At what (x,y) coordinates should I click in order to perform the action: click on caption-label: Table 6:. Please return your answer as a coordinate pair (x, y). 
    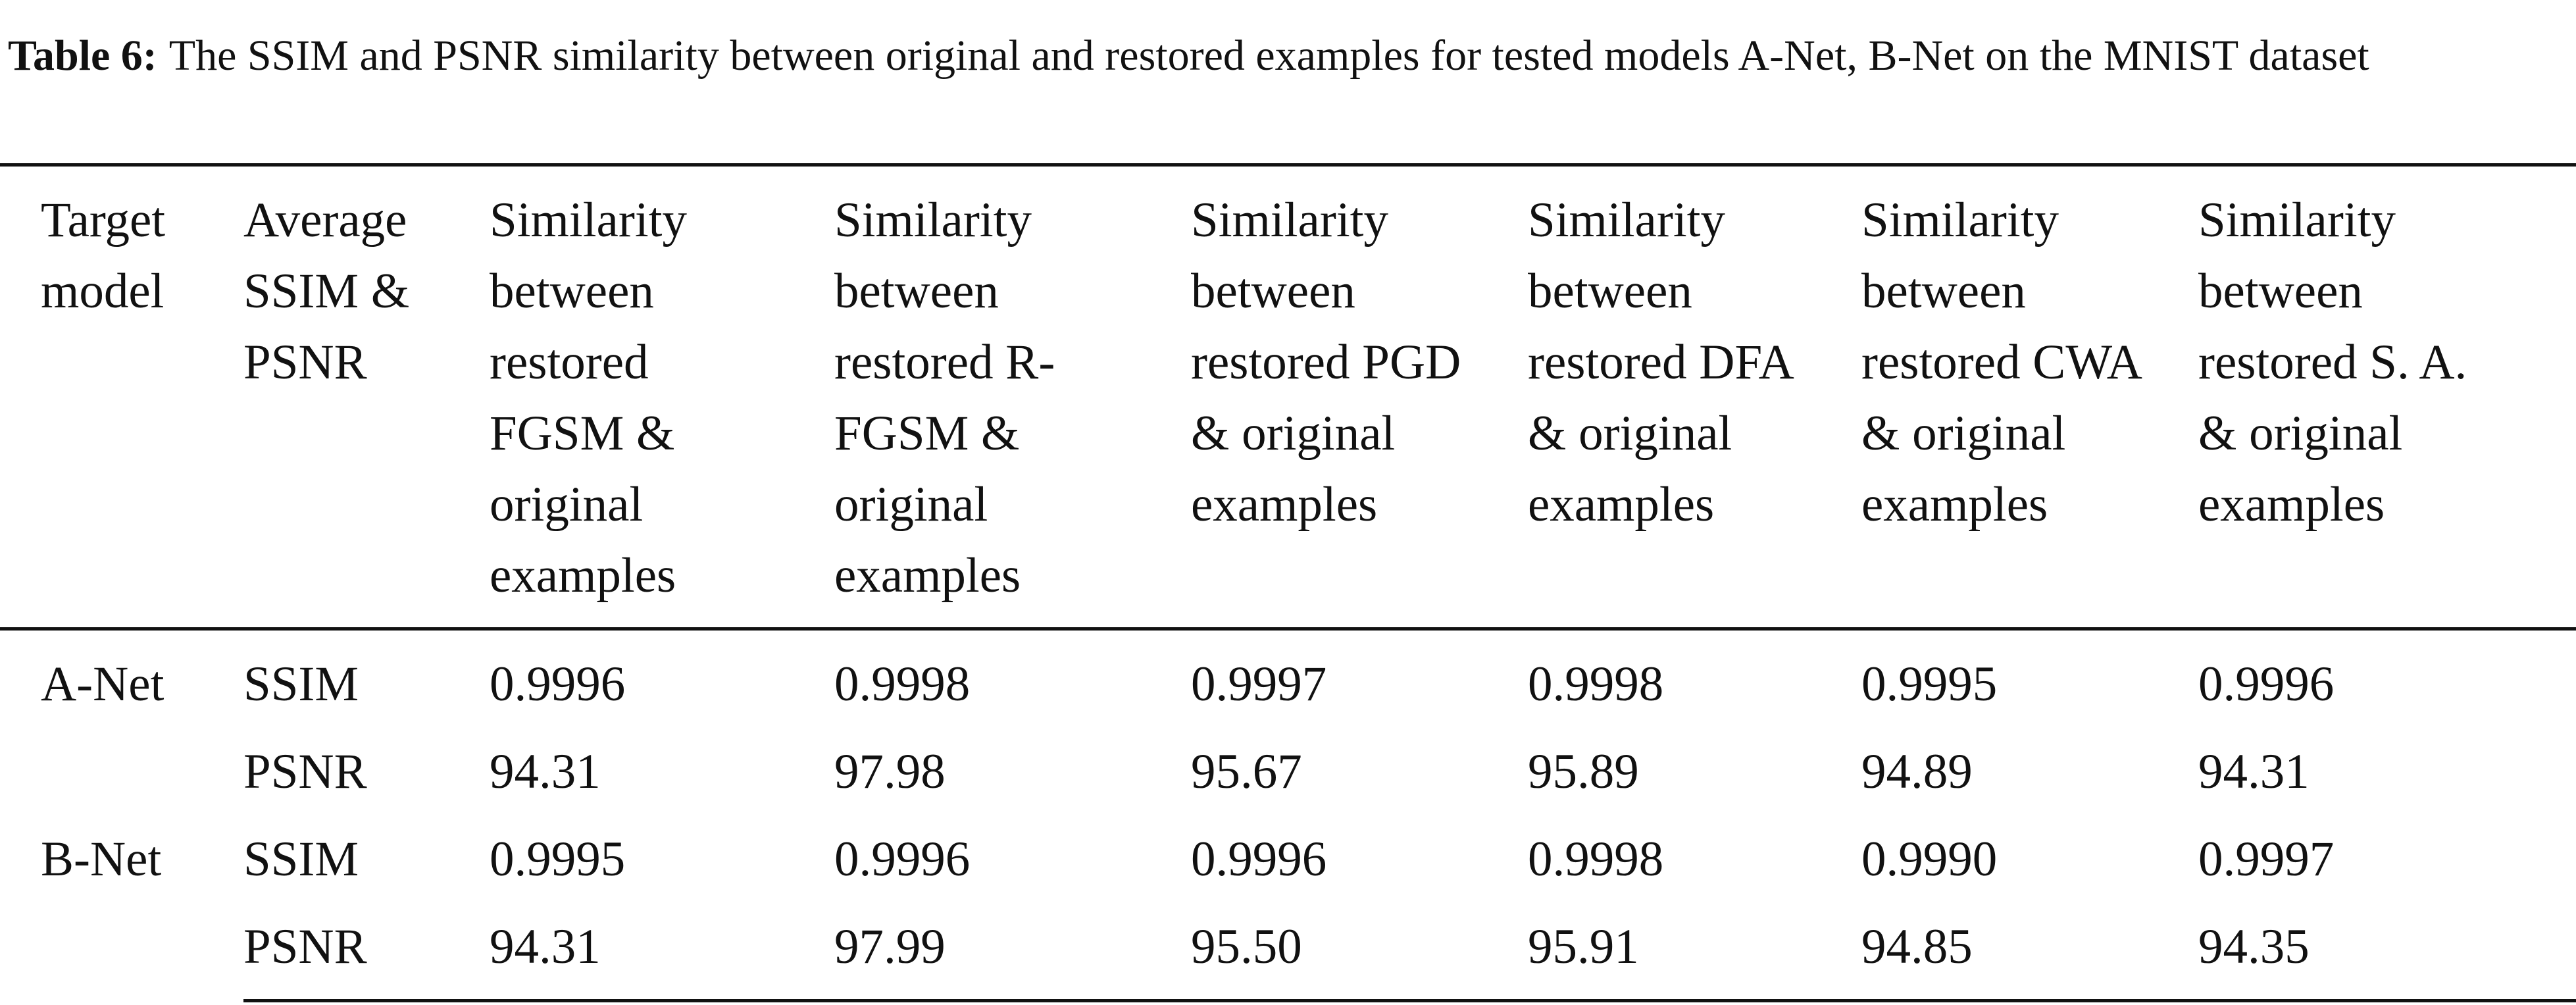
    Looking at the image, I should click on (82, 56).